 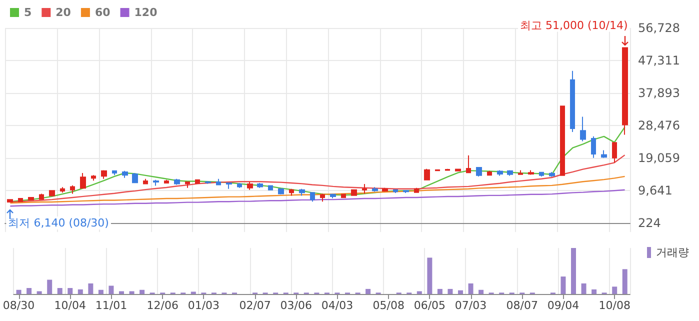 I want to click on y-tick-label: 19,059, so click(x=659, y=157).